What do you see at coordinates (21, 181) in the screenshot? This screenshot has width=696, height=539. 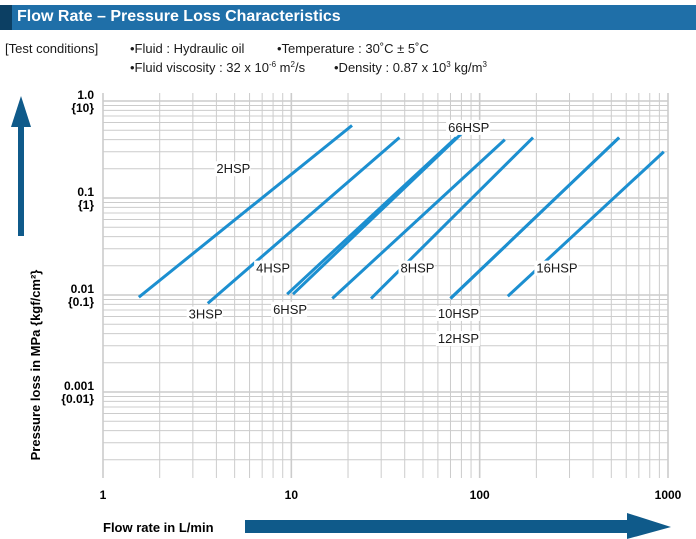 I see `y-axis-arrow-shaft` at bounding box center [21, 181].